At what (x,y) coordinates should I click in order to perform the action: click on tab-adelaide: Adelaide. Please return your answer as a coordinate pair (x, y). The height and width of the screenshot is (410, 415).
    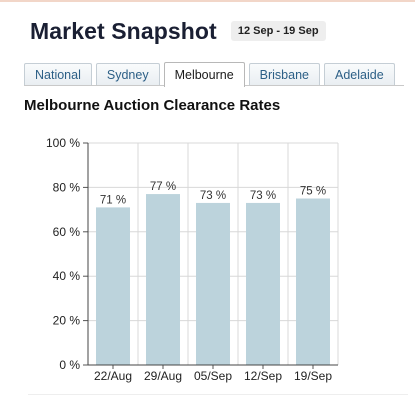
    Looking at the image, I should click on (359, 74).